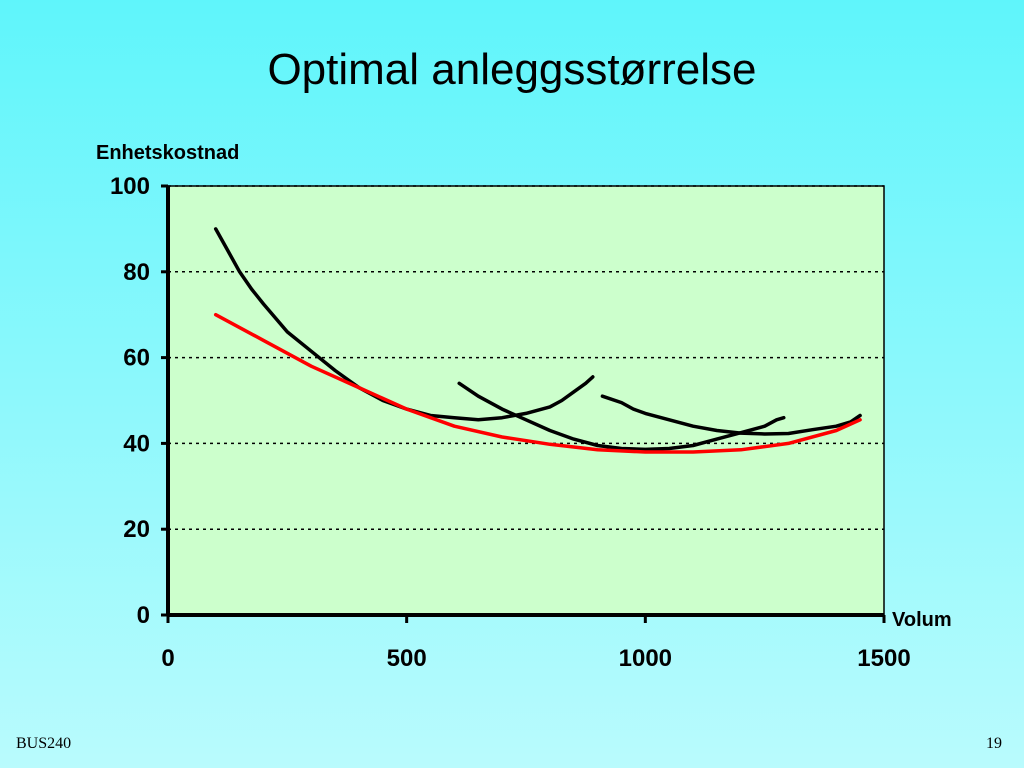 The width and height of the screenshot is (1024, 768). What do you see at coordinates (136, 272) in the screenshot?
I see `y-tick-label: 80` at bounding box center [136, 272].